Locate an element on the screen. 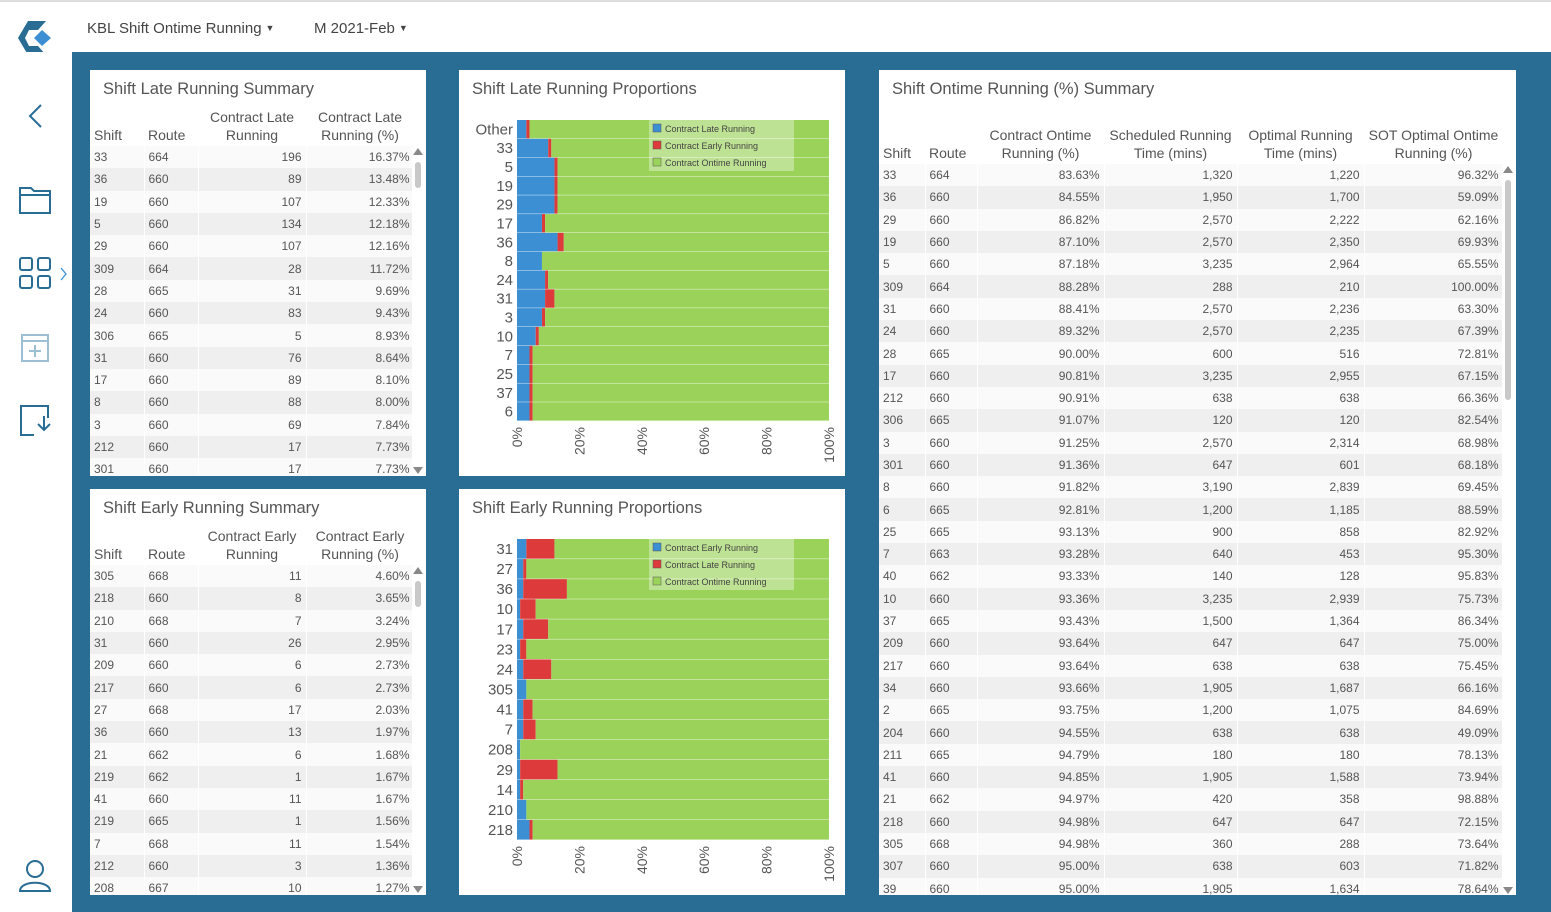 The image size is (1551, 912). column-header: Contract Late Running is located at coordinates (252, 126).